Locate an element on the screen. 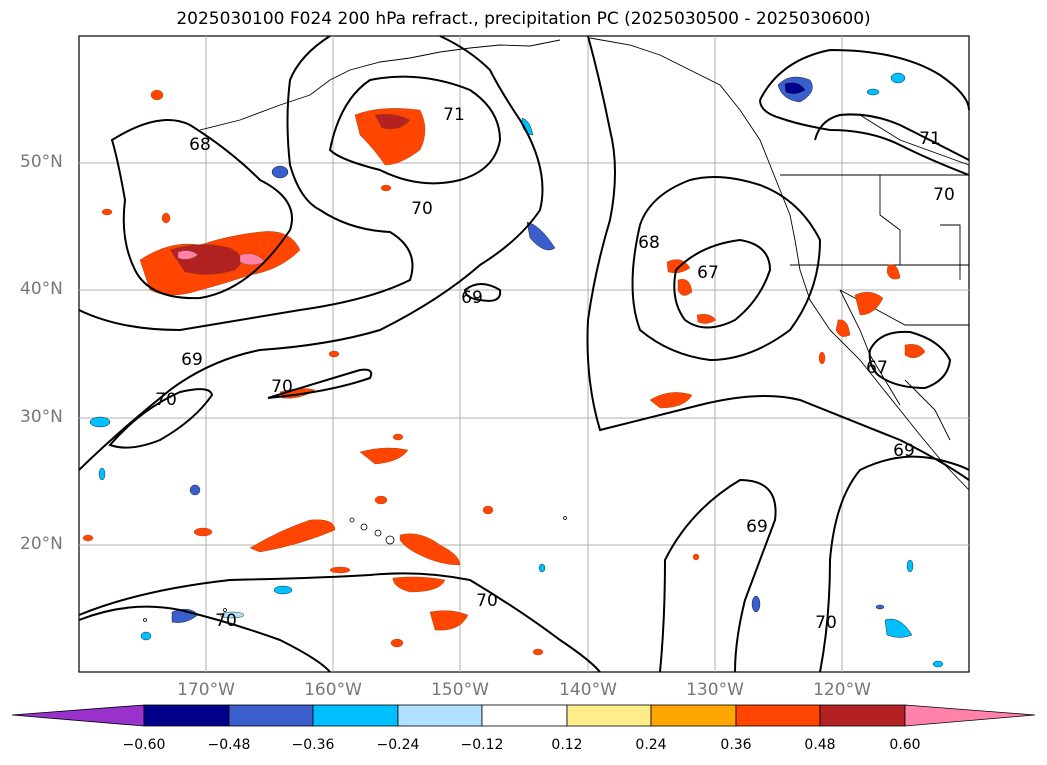 The height and width of the screenshot is (765, 1047). longitude-label: 160°W is located at coordinates (333, 690).